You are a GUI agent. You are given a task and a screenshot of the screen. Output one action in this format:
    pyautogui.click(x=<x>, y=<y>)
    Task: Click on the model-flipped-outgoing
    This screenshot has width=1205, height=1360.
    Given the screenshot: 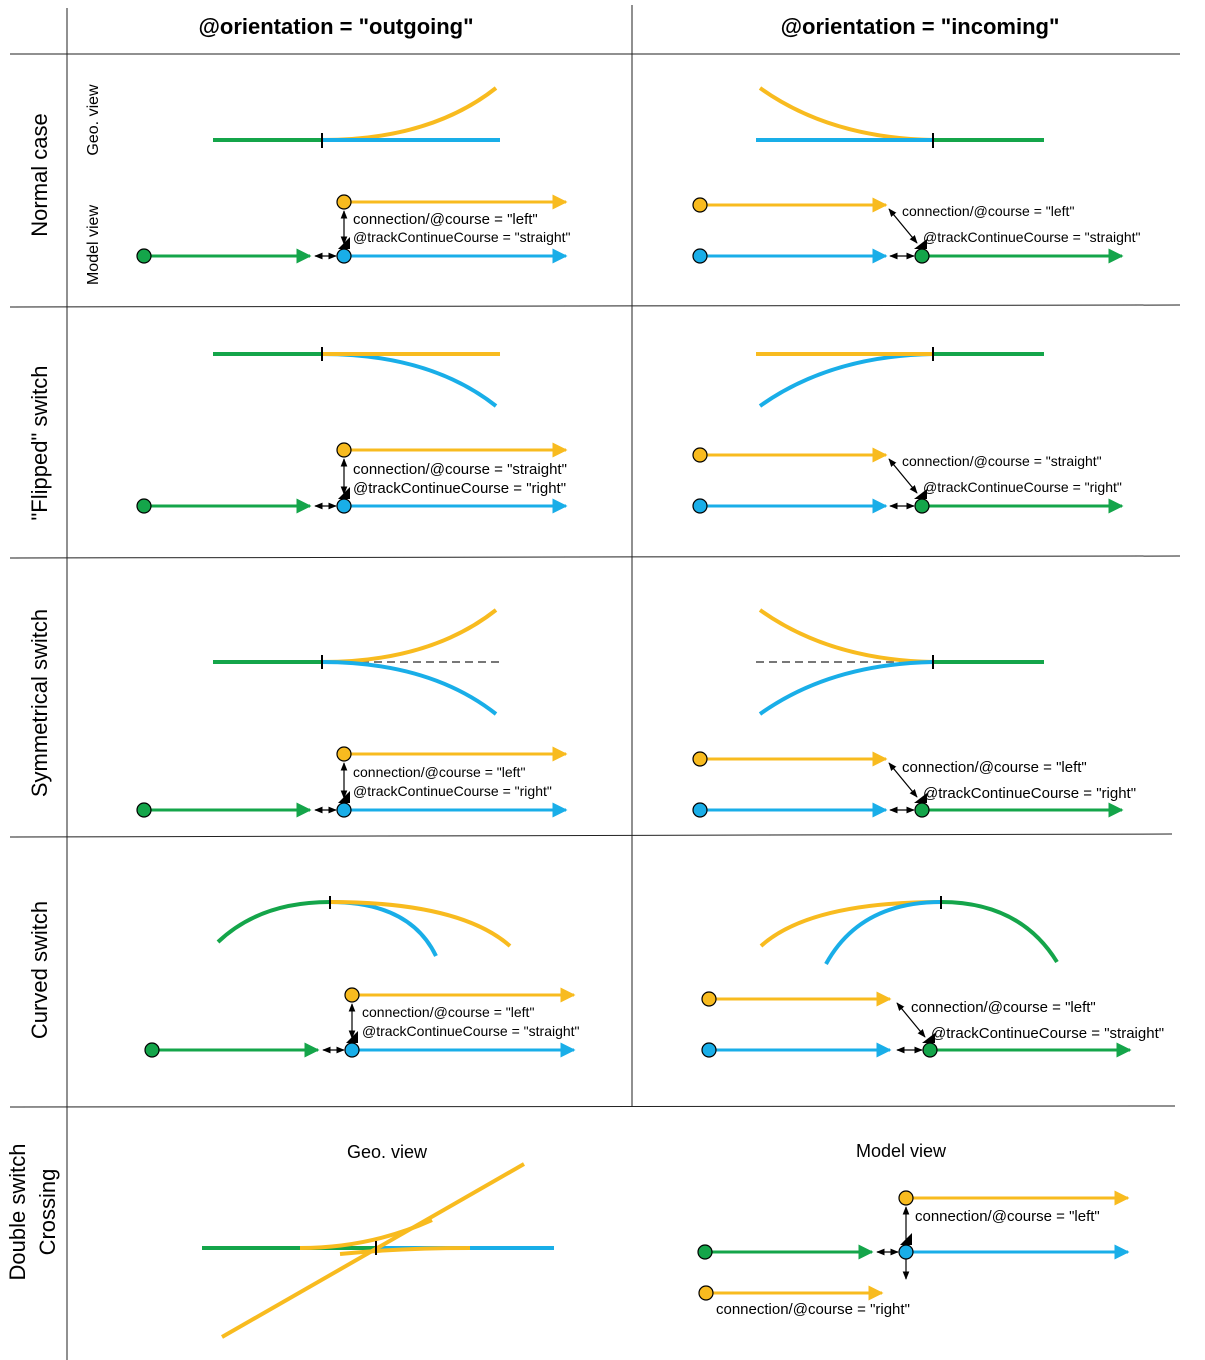 What is the action you would take?
    pyautogui.click(x=352, y=478)
    